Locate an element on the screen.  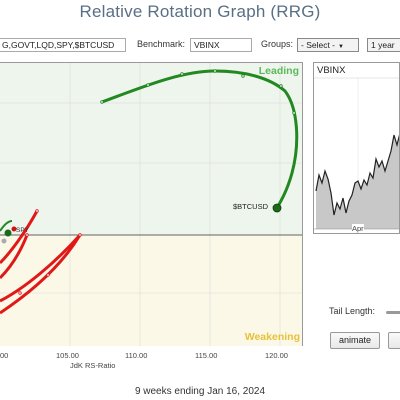
next-step-button is located at coordinates (394, 340).